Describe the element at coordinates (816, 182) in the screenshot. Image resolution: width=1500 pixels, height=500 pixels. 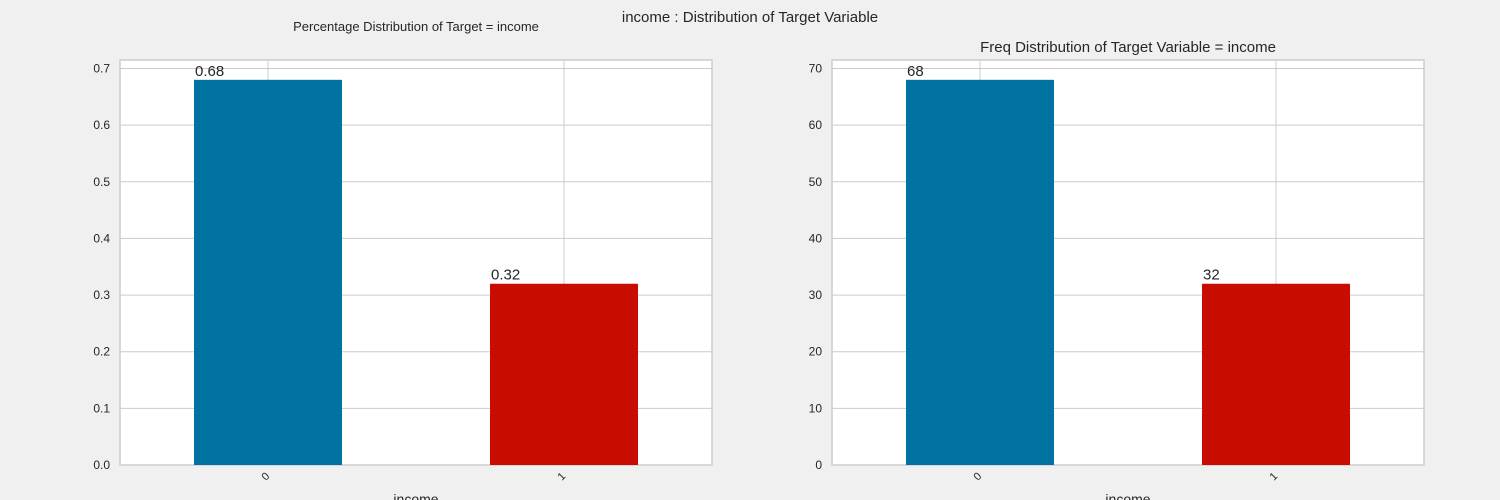
I see `y-tick-label: 50` at that location.